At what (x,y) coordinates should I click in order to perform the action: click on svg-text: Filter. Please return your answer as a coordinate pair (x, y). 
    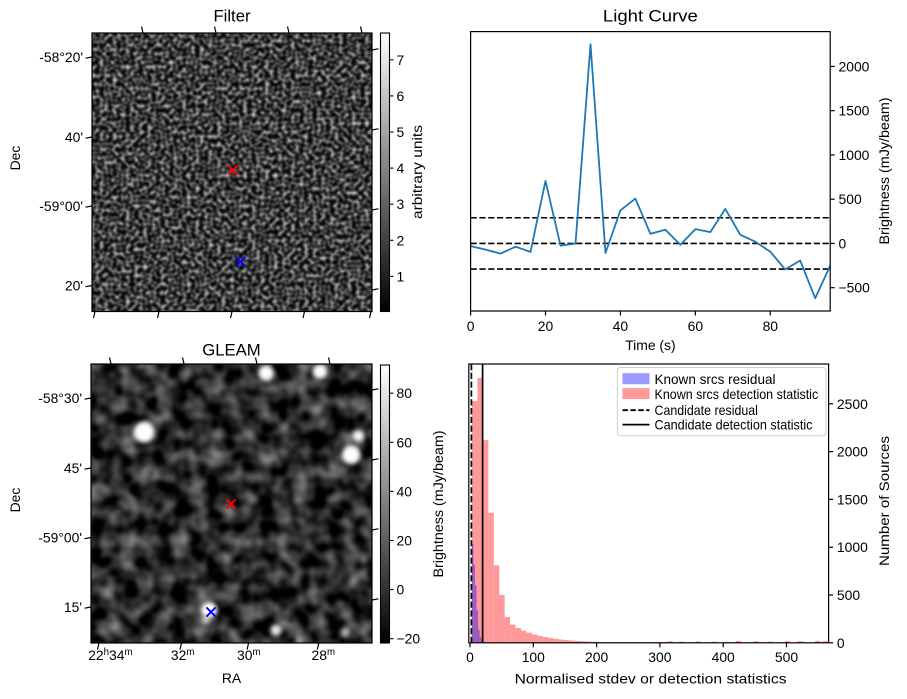
    Looking at the image, I should click on (232, 16).